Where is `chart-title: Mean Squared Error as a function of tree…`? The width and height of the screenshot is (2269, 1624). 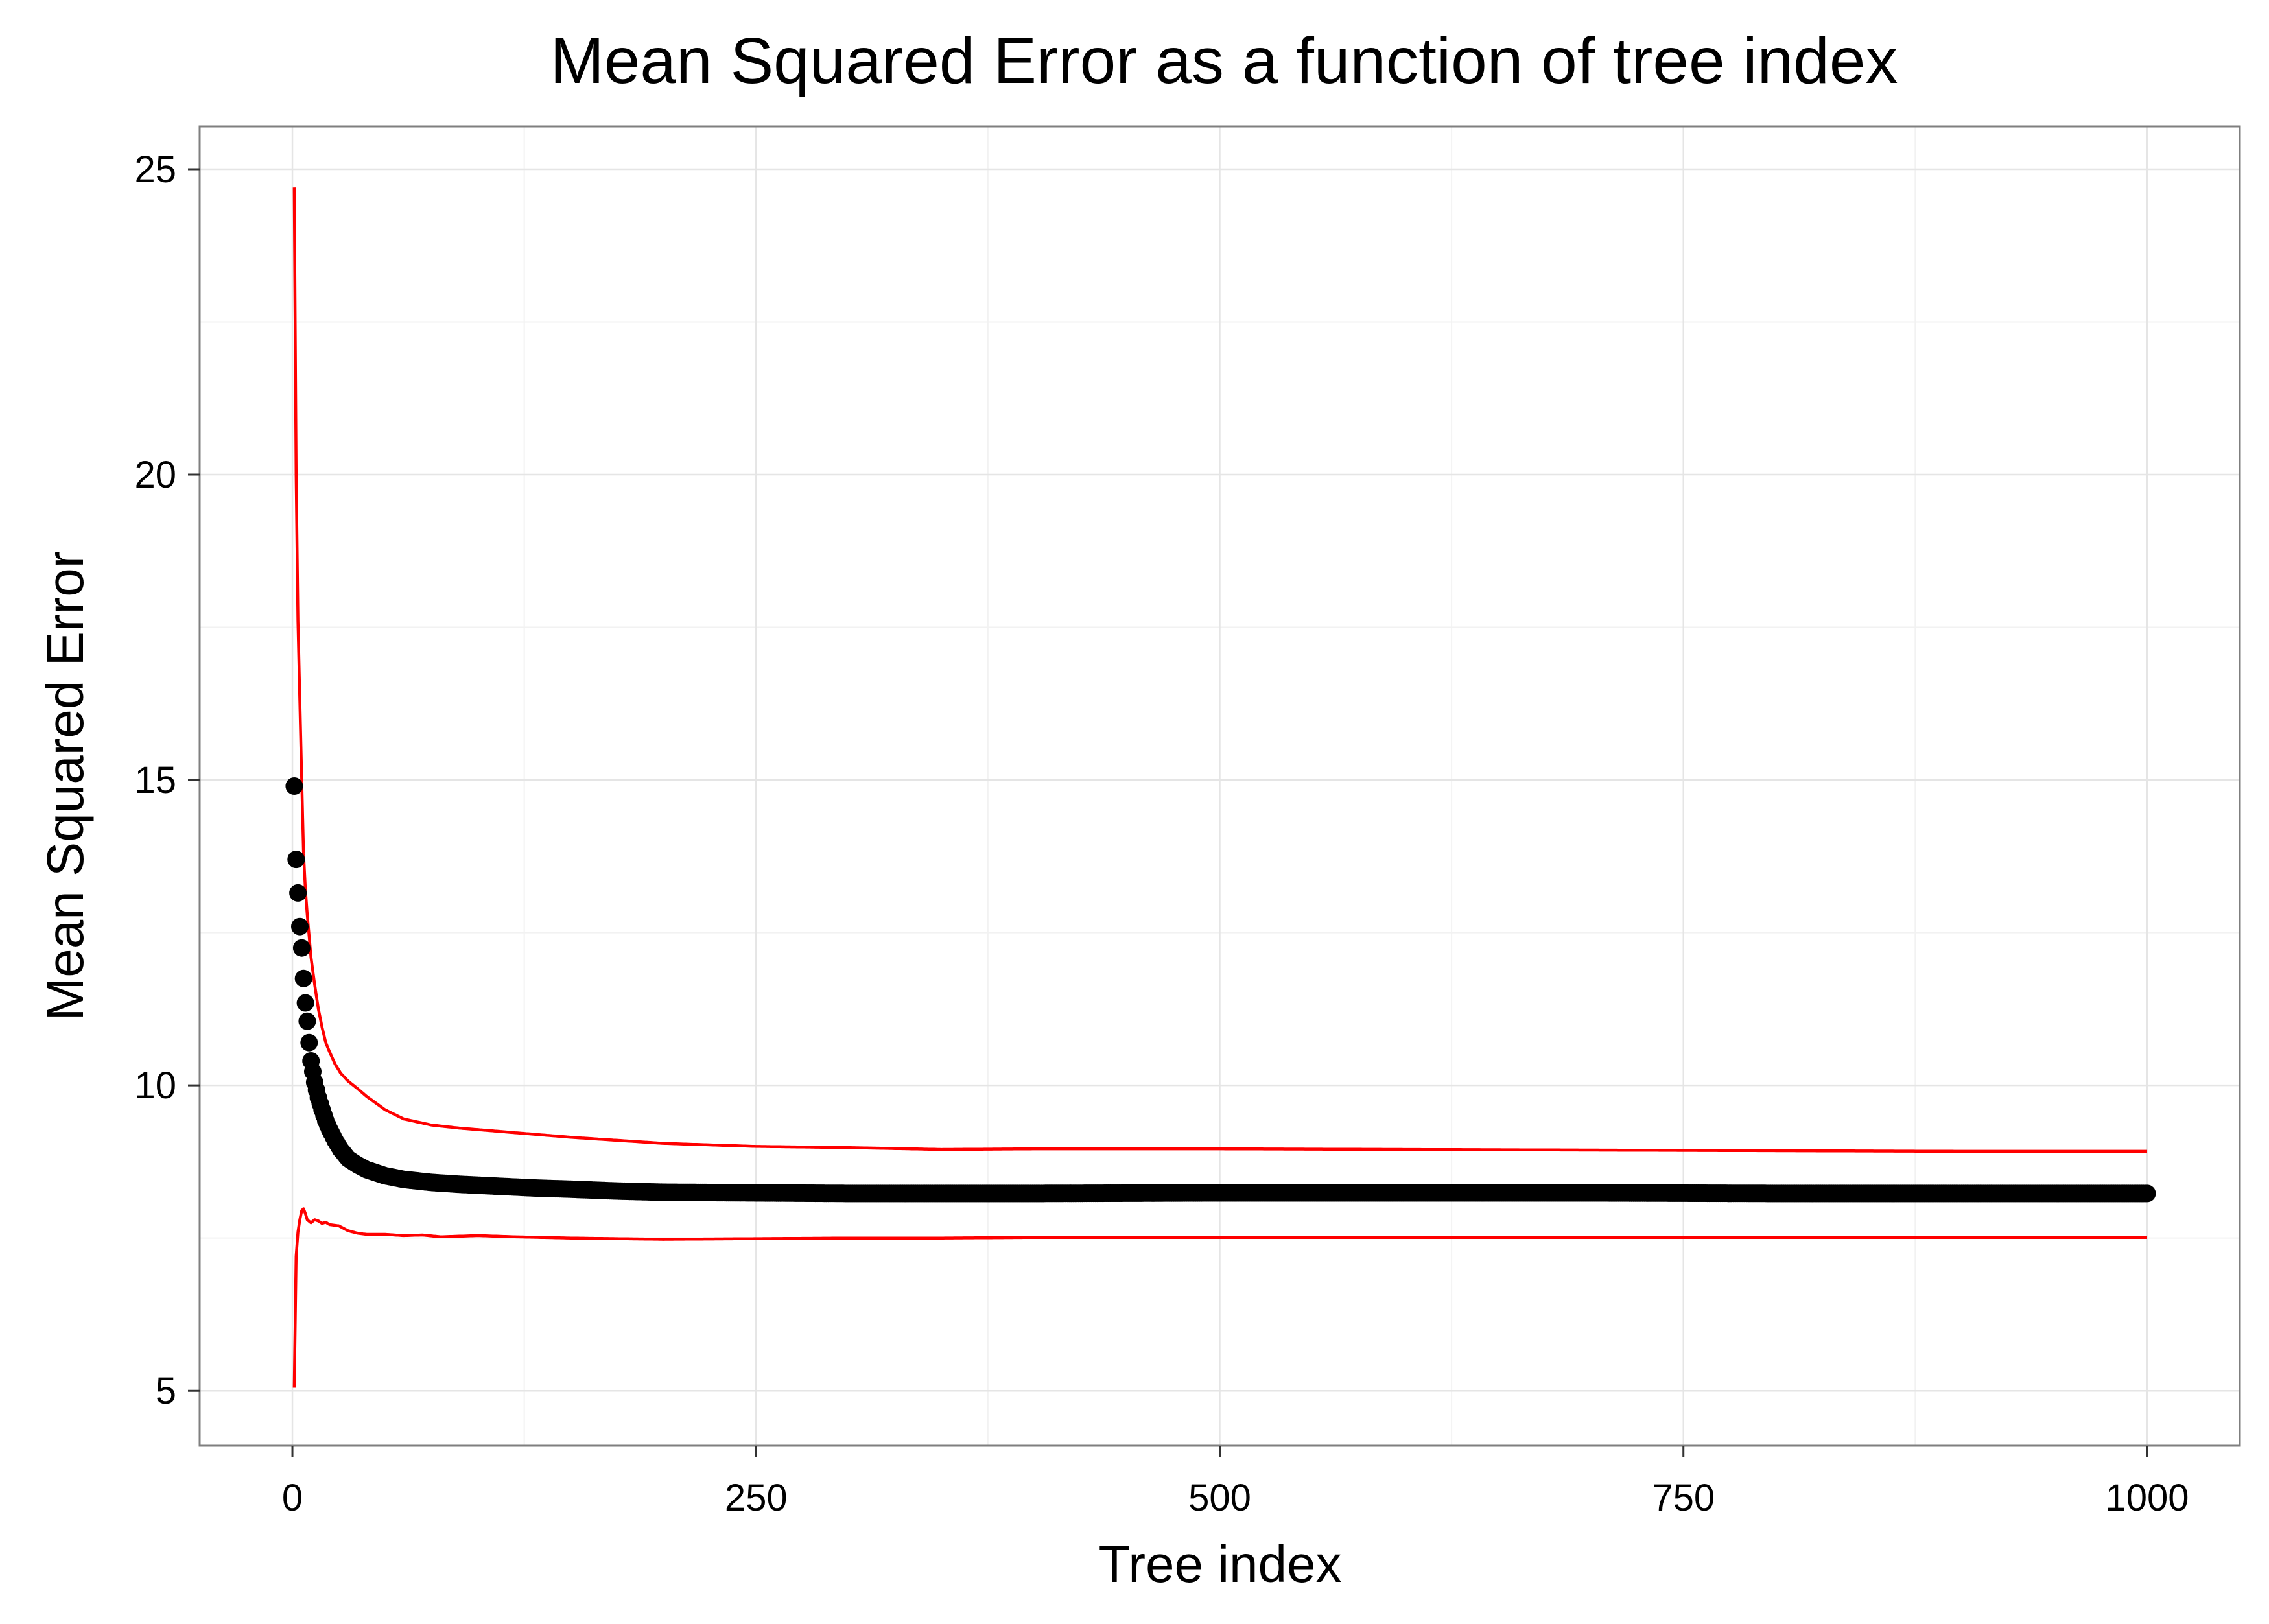 chart-title: Mean Squared Error as a function of tree… is located at coordinates (1224, 61).